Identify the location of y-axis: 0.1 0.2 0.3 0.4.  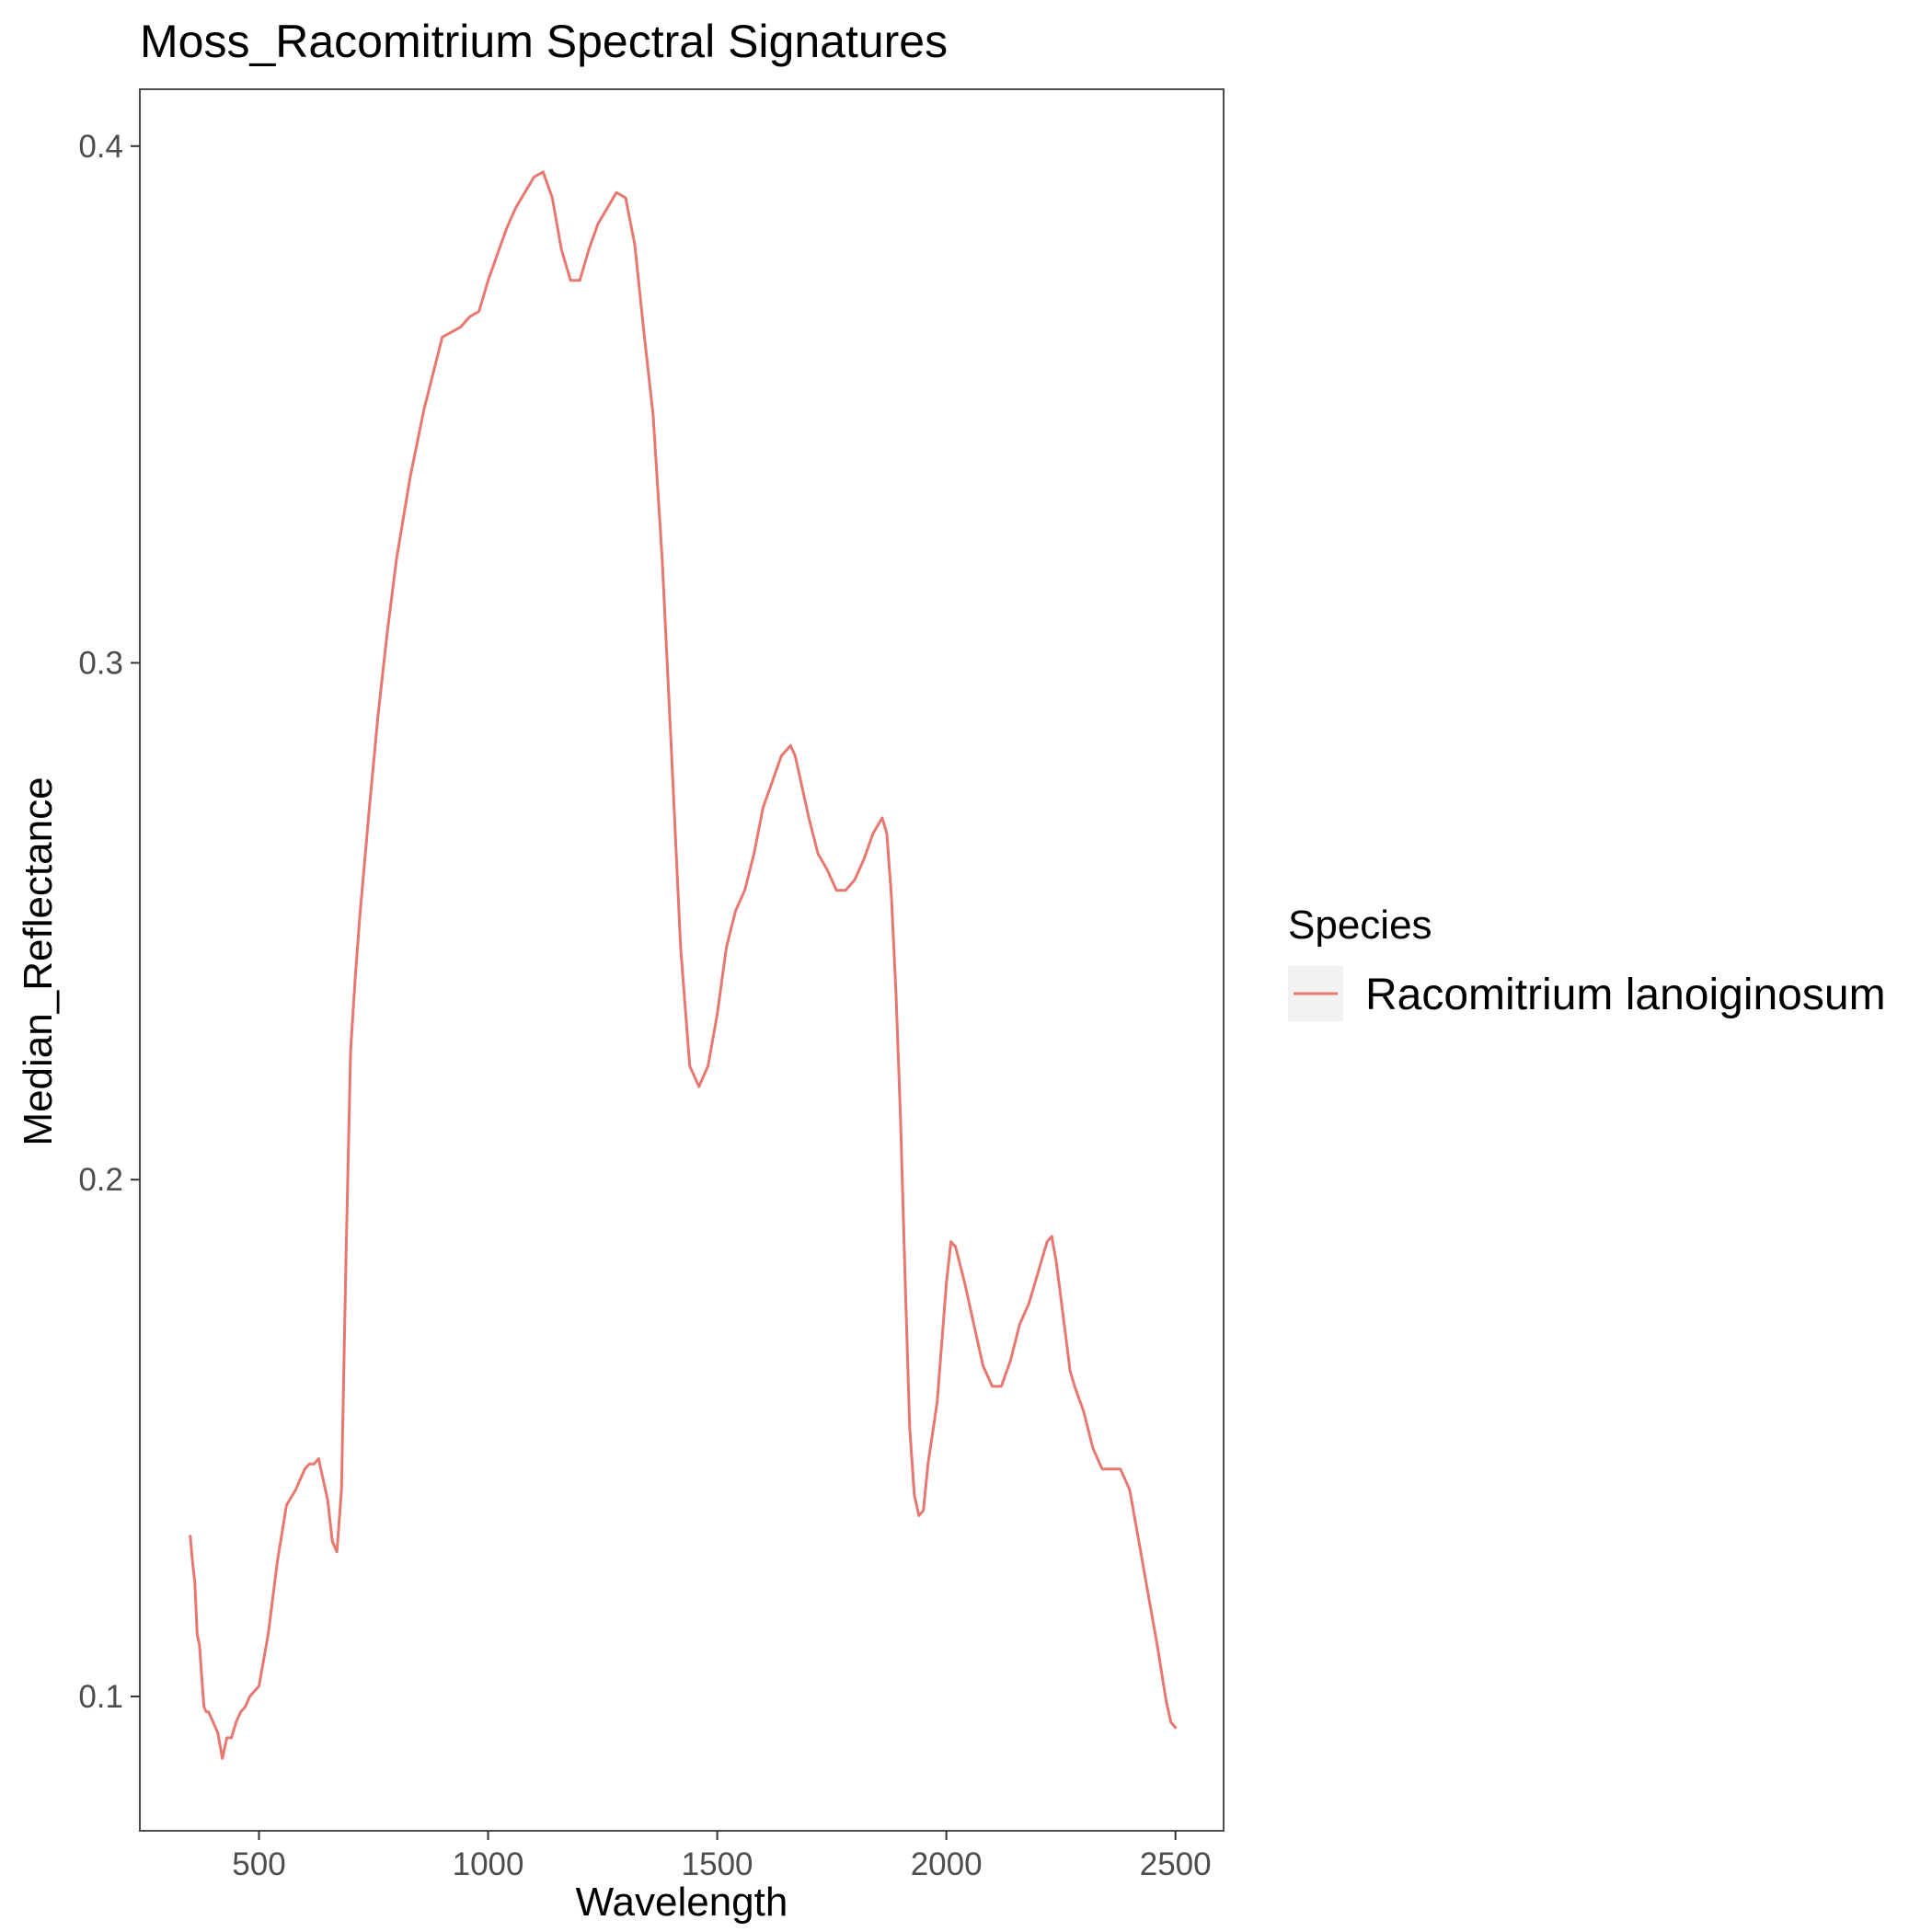
(109, 922).